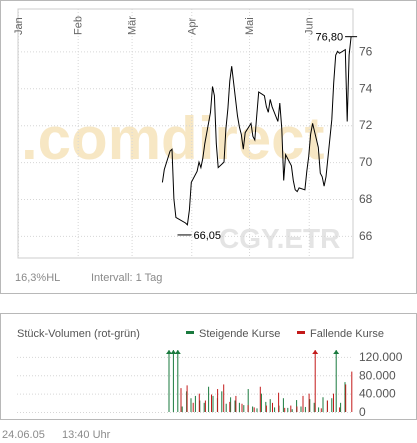 This screenshot has width=417, height=443. Describe the element at coordinates (37, 278) in the screenshot. I see `range-label: 16,3%HL` at that location.